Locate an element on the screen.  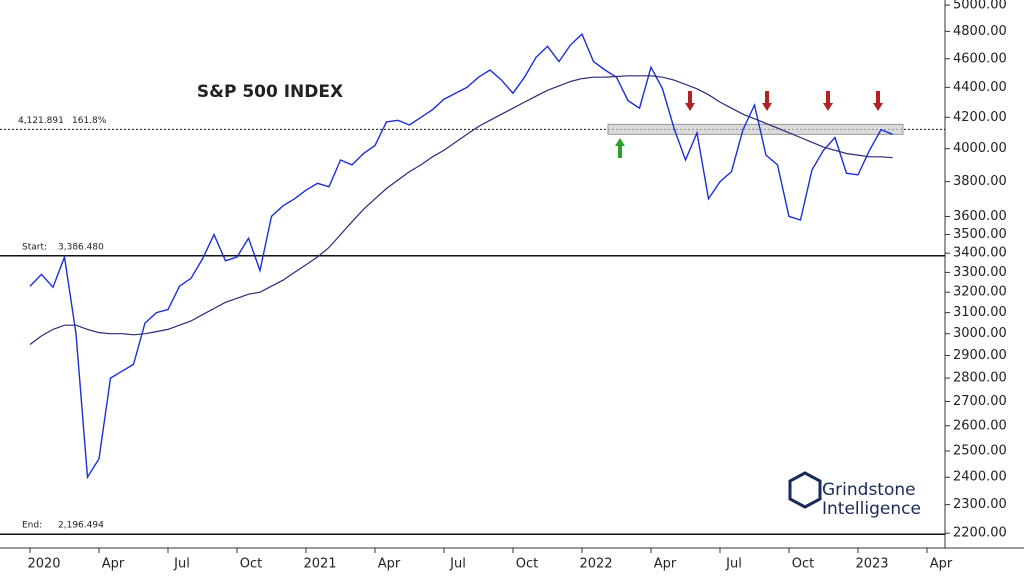
y-tick-label: 3400.00 is located at coordinates (980, 253).